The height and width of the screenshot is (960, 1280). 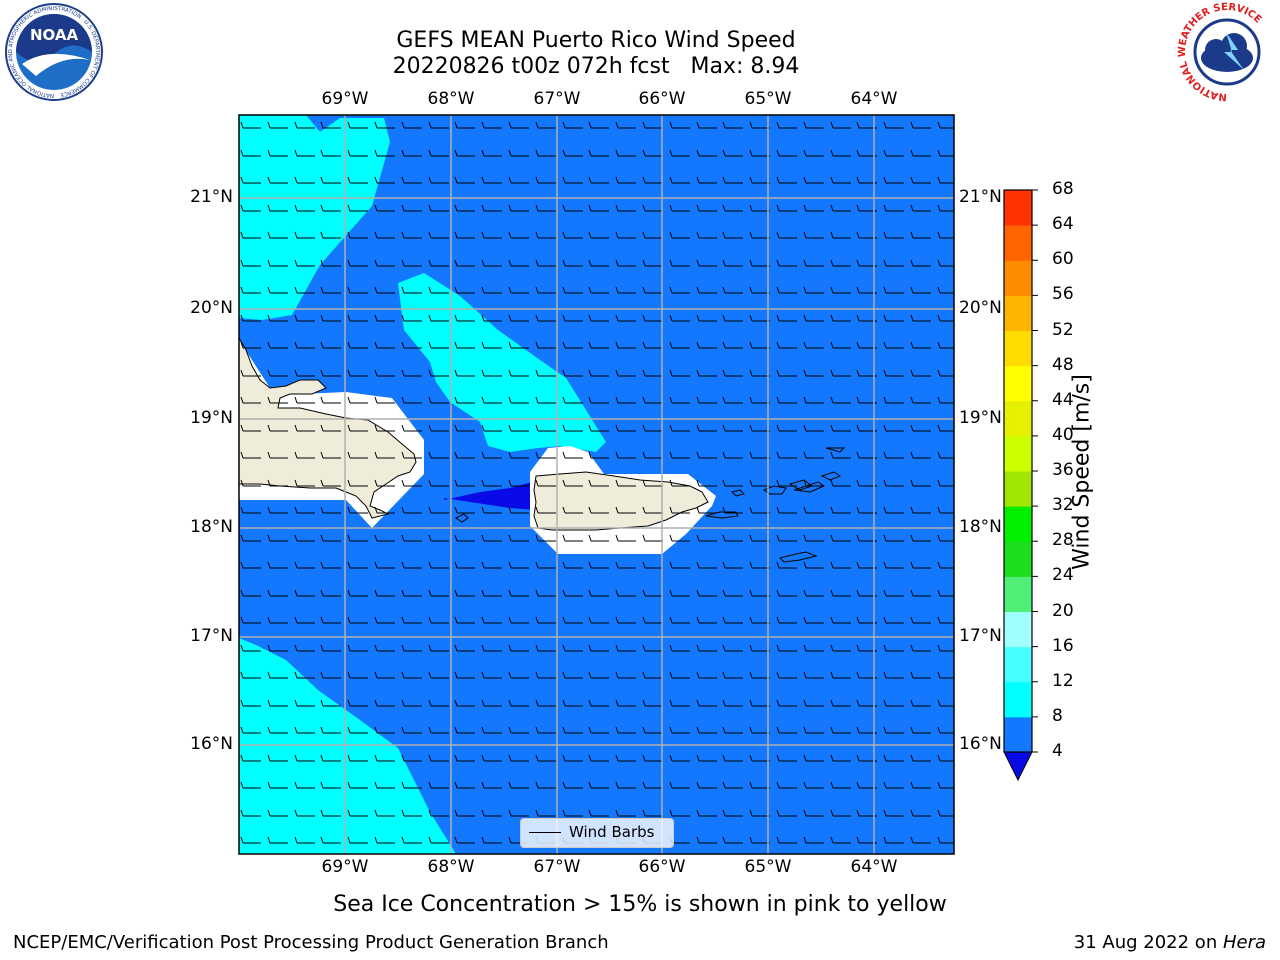 I want to click on lat-label-left: 19°N, so click(x=211, y=418).